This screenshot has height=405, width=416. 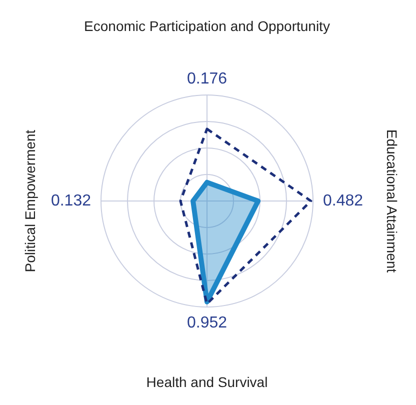 What do you see at coordinates (30, 201) in the screenshot?
I see `spoke-label: Political Empowerment` at bounding box center [30, 201].